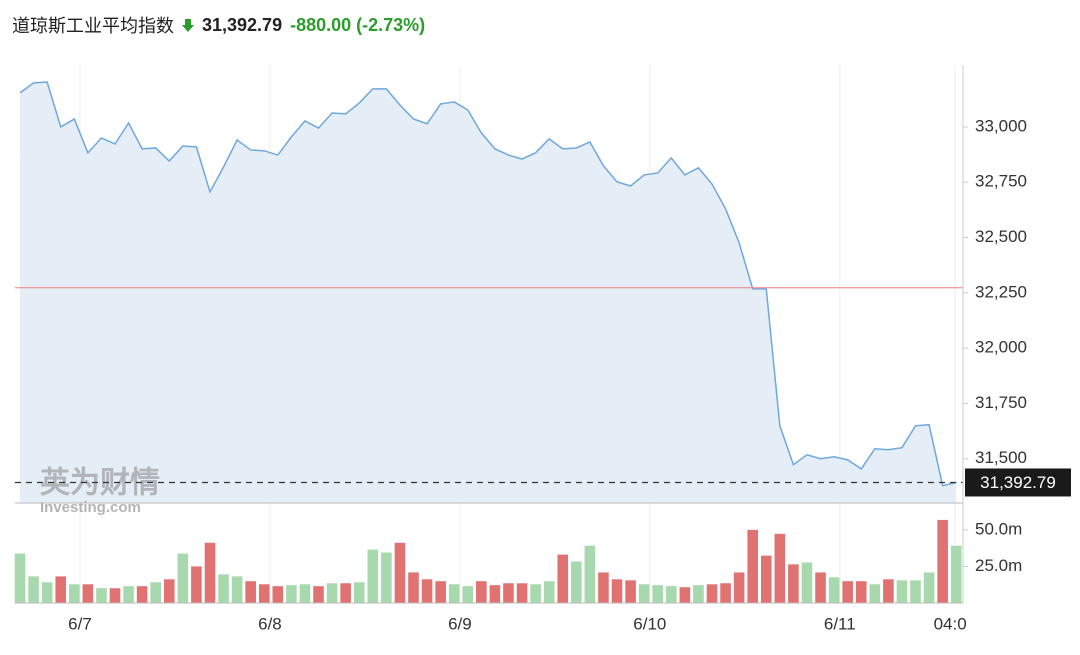 The width and height of the screenshot is (1080, 655). I want to click on change-pct: (-2.73%), so click(391, 24).